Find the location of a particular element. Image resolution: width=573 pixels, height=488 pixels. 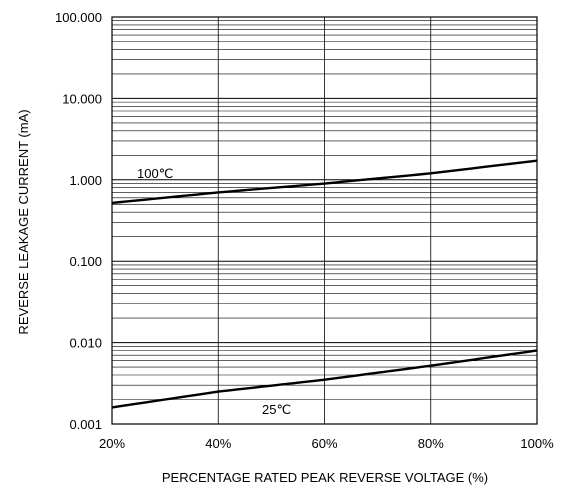

x-tick-label: 40% is located at coordinates (218, 443).